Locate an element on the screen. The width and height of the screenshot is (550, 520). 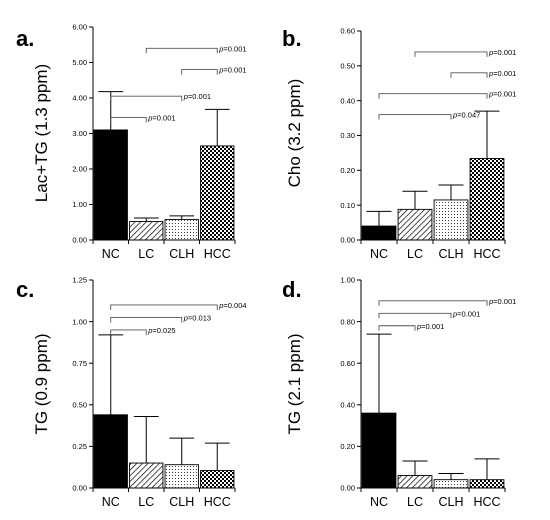
p-value-annotation: p=0.047 is located at coordinates (466, 115).